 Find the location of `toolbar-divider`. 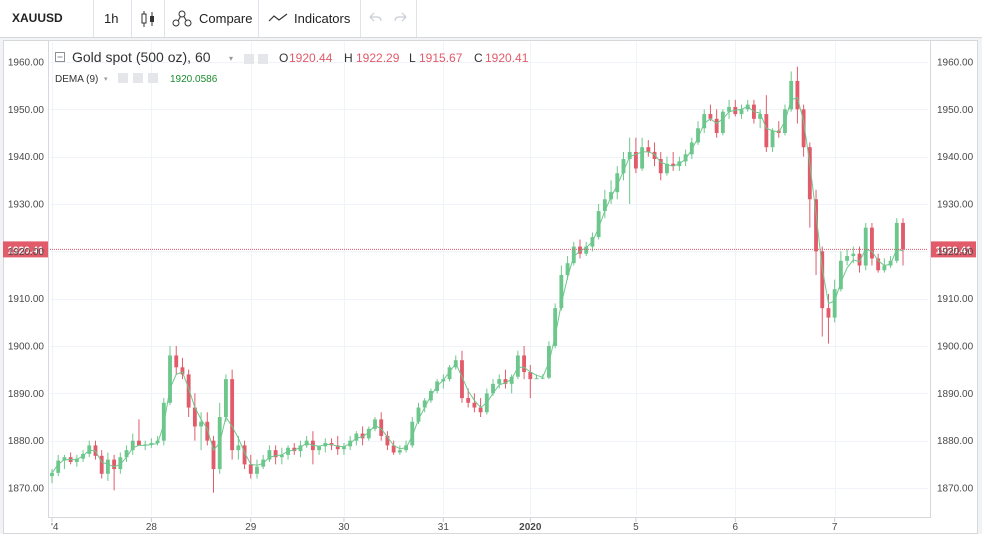

toolbar-divider is located at coordinates (360, 18).